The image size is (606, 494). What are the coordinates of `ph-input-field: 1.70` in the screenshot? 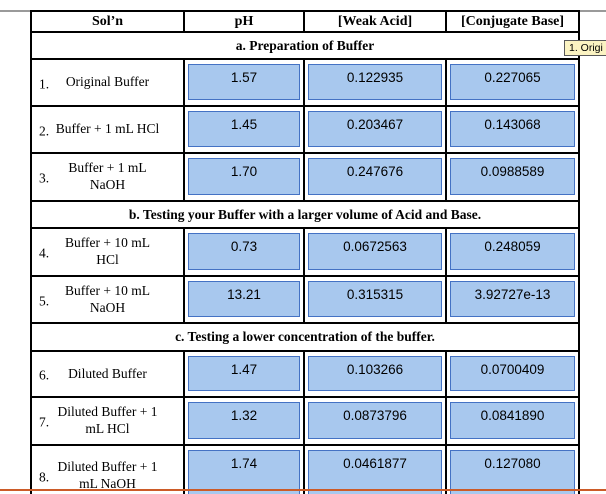 It's located at (244, 176).